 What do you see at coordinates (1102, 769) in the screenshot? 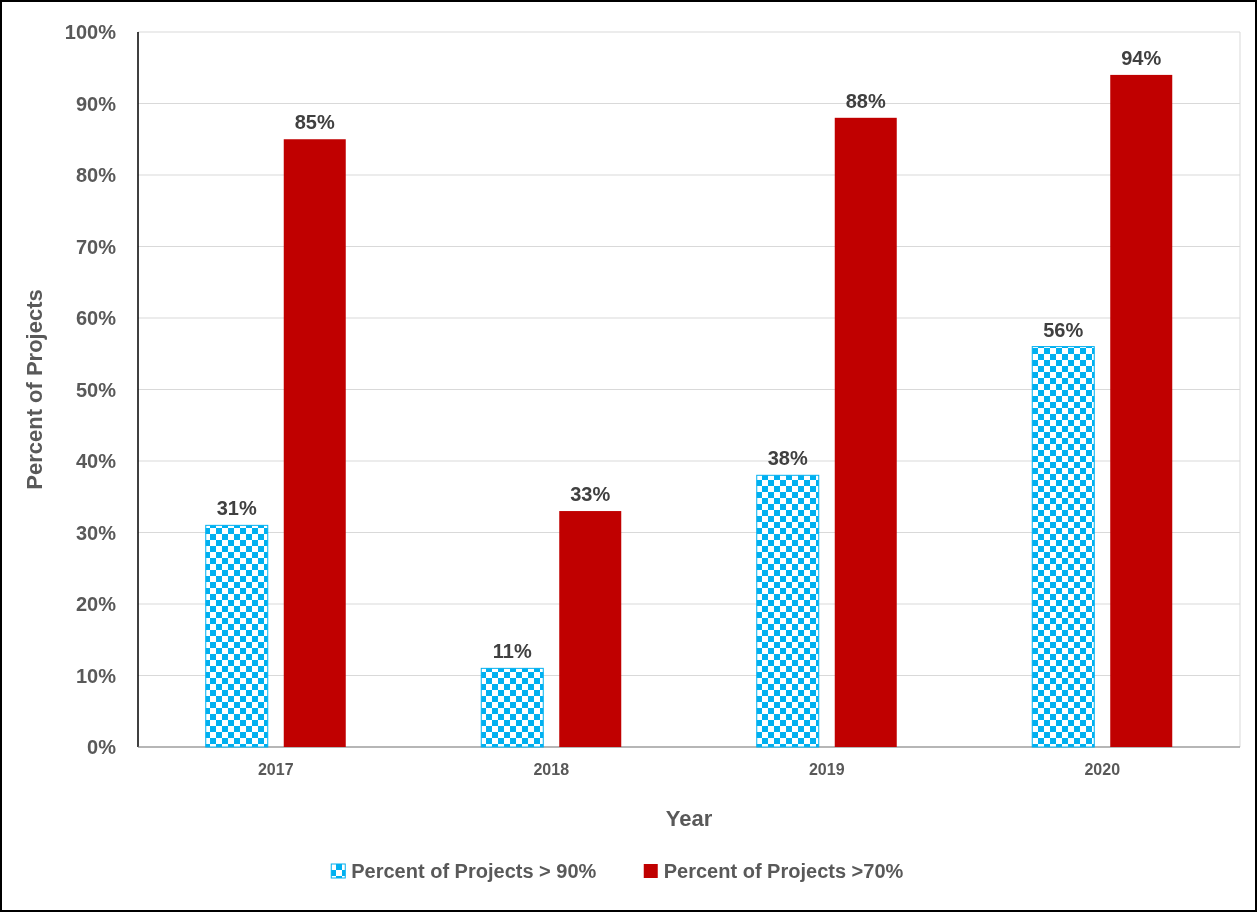
I see `x-tick-label: 2020` at bounding box center [1102, 769].